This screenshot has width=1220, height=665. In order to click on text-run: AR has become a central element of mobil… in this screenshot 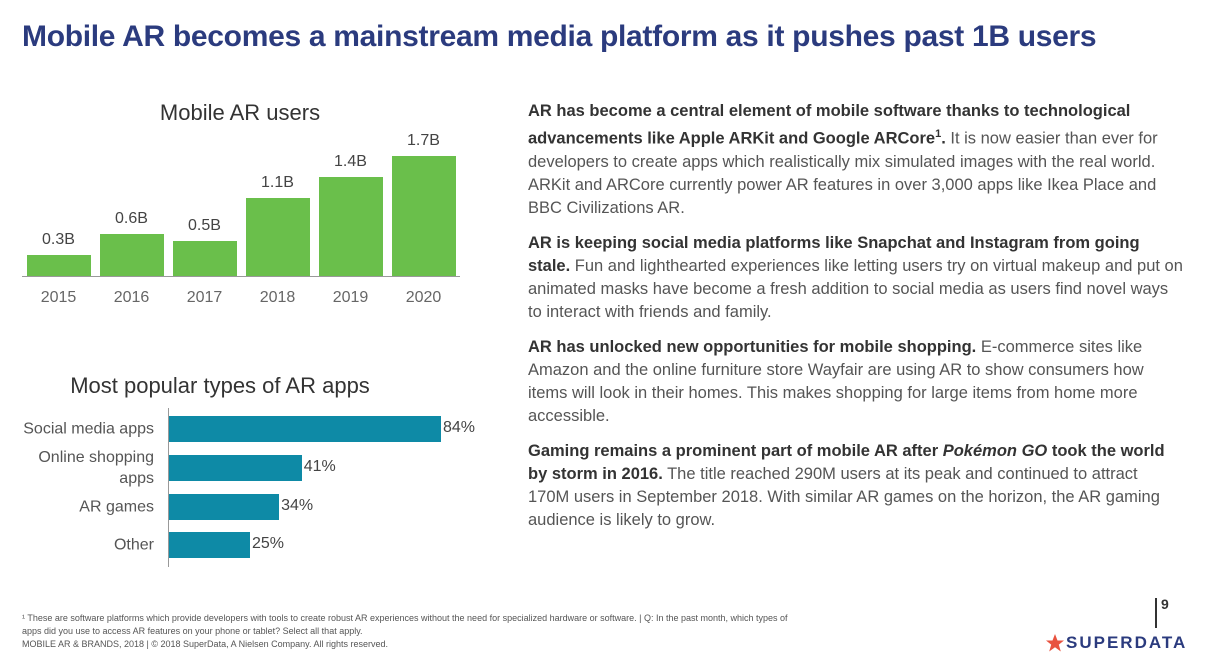, I will do `click(829, 125)`.